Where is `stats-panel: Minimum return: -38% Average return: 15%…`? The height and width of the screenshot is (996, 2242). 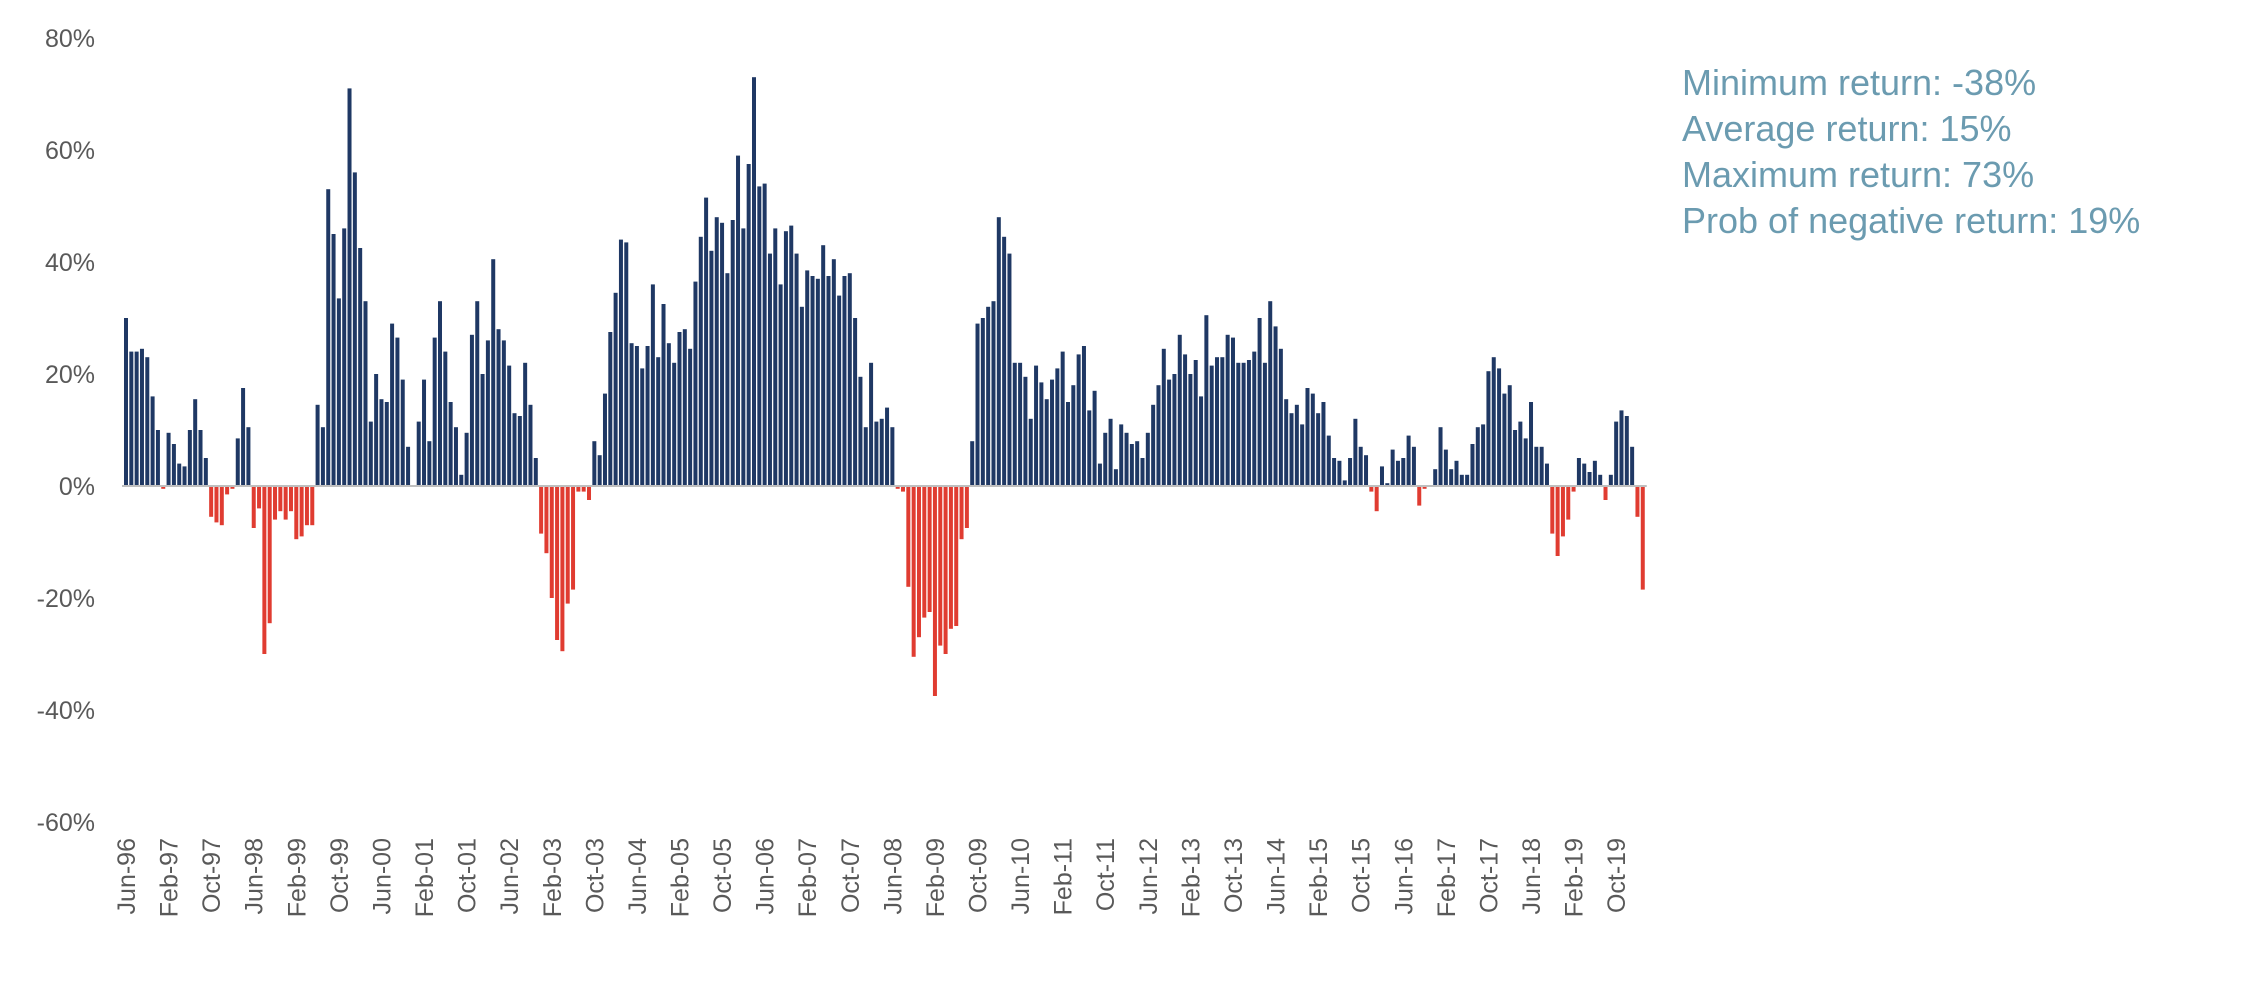
stats-panel: Minimum return: -38% Average return: 15%… is located at coordinates (1911, 152).